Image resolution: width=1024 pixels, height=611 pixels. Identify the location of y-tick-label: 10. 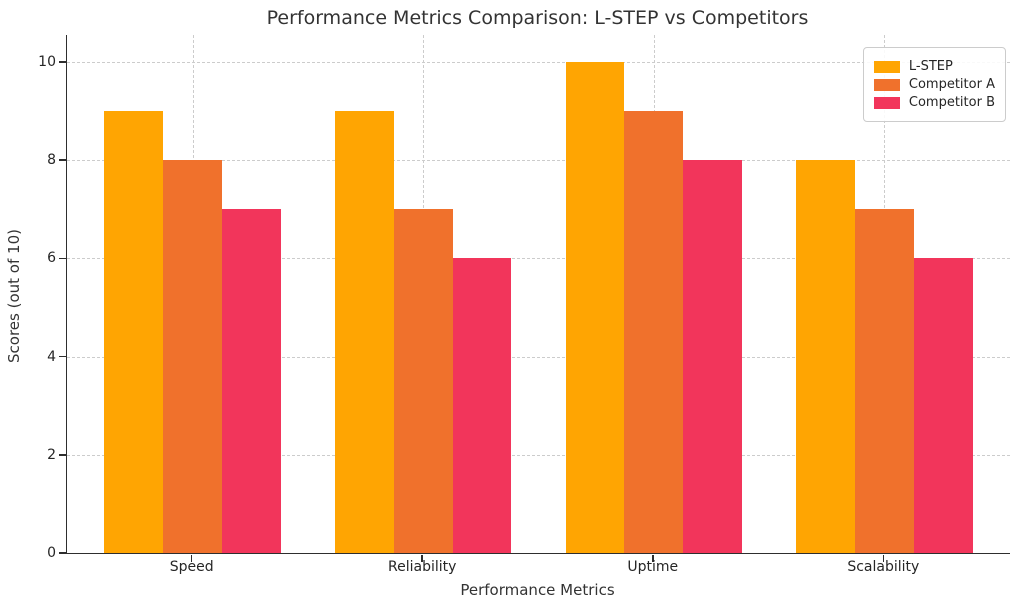
(47, 62).